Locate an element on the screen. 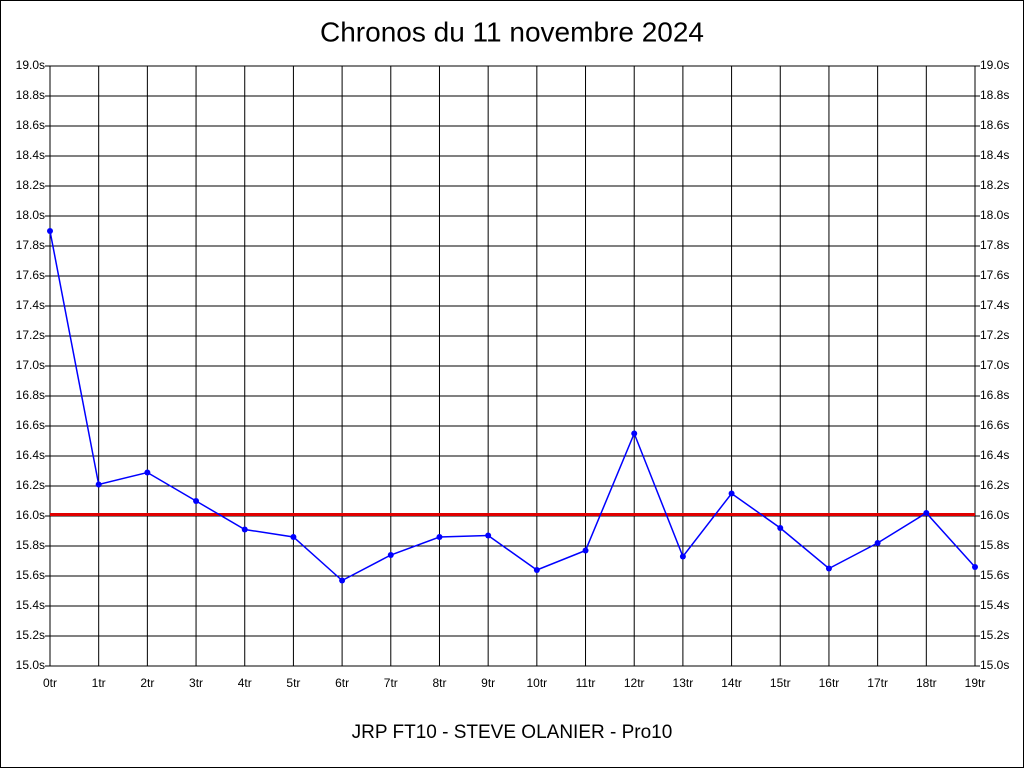 This screenshot has height=768, width=1024. y2-tick-label: 17.6s is located at coordinates (994, 275).